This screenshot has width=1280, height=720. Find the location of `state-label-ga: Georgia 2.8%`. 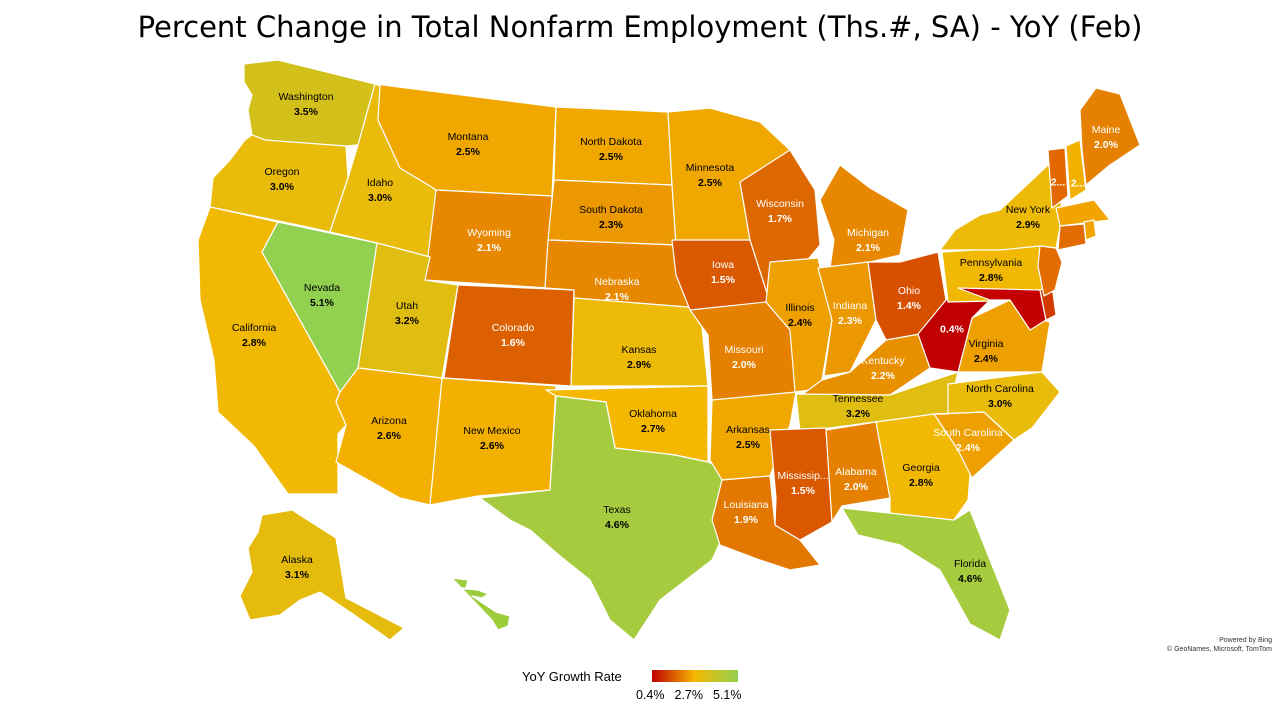

state-label-ga: Georgia 2.8% is located at coordinates (920, 476).